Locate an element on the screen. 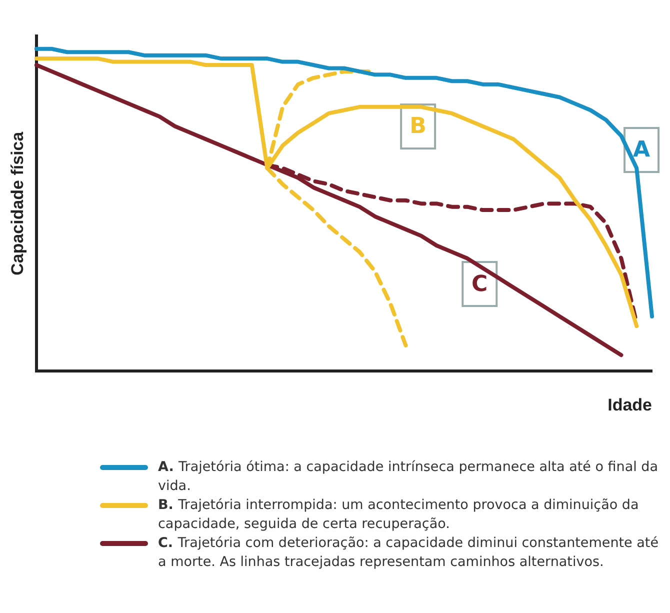 This screenshot has width=670, height=613. x-axis-title: Idade is located at coordinates (630, 404).